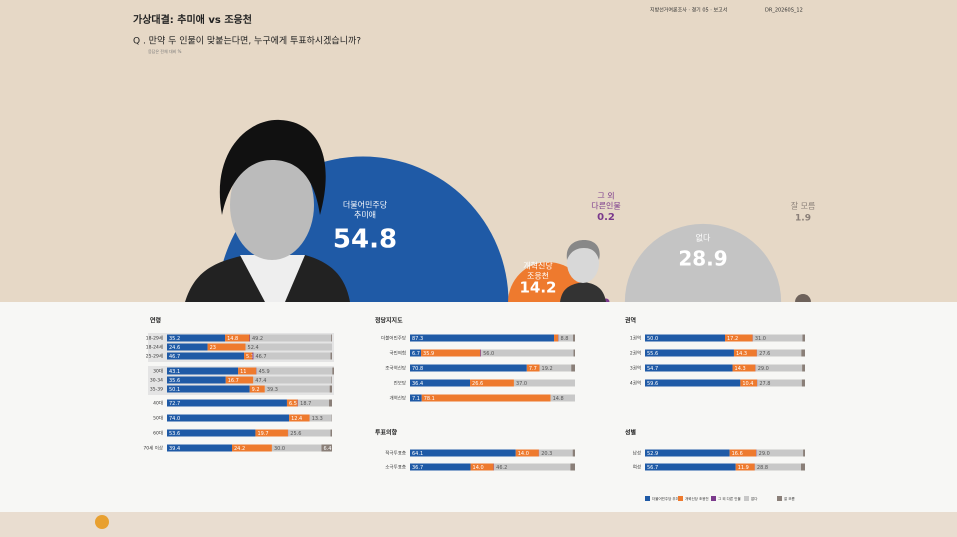 Image resolution: width=957 pixels, height=537 pixels. I want to click on item-value: 54.8, so click(365, 240).